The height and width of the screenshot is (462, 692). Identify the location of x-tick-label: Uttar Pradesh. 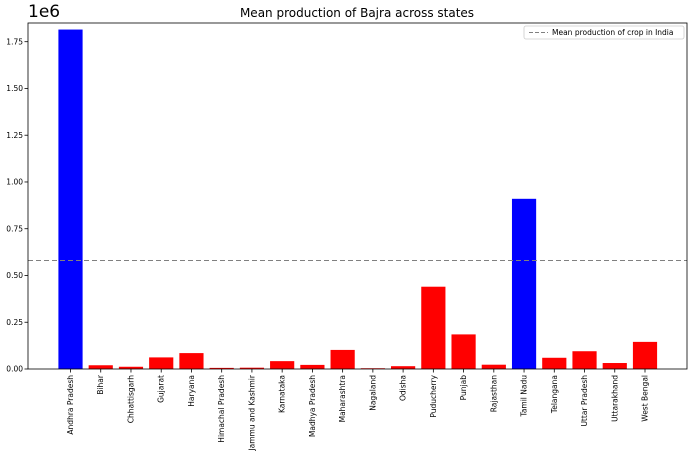
(584, 401).